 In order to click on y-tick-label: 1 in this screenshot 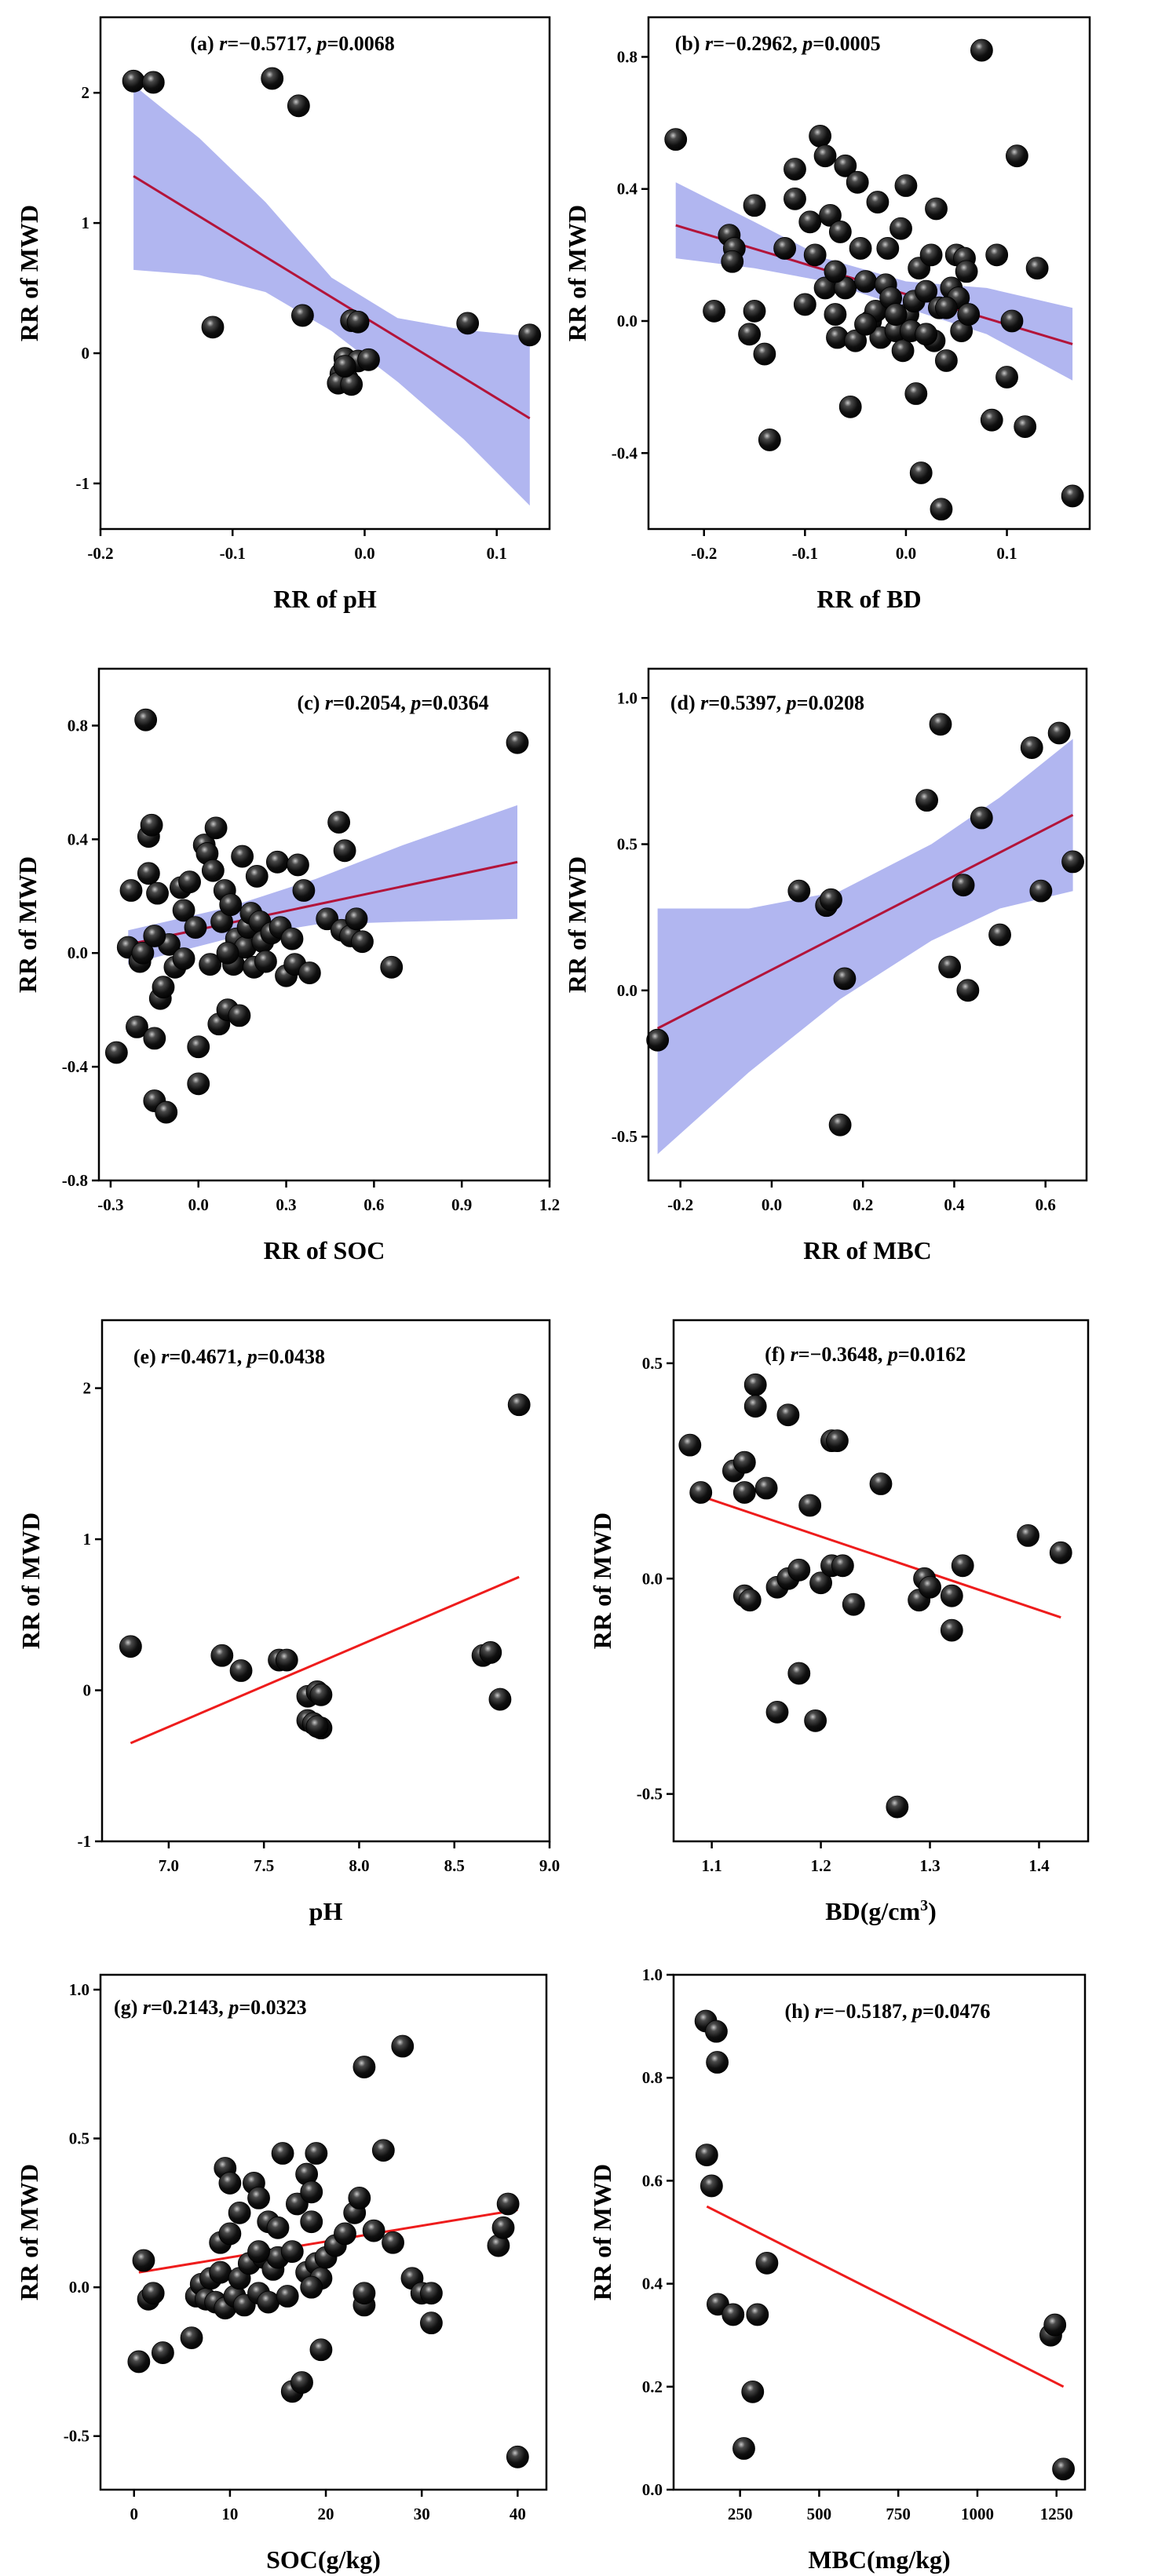, I will do `click(86, 222)`.